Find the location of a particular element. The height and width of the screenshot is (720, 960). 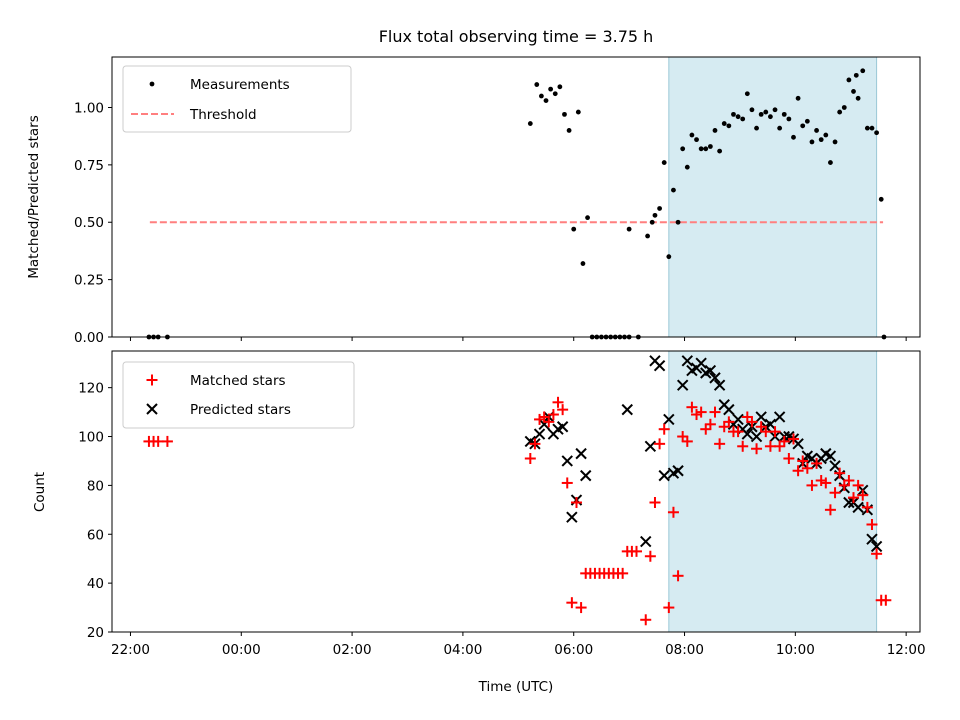

y-tick-label: 0.00 is located at coordinates (89, 338).